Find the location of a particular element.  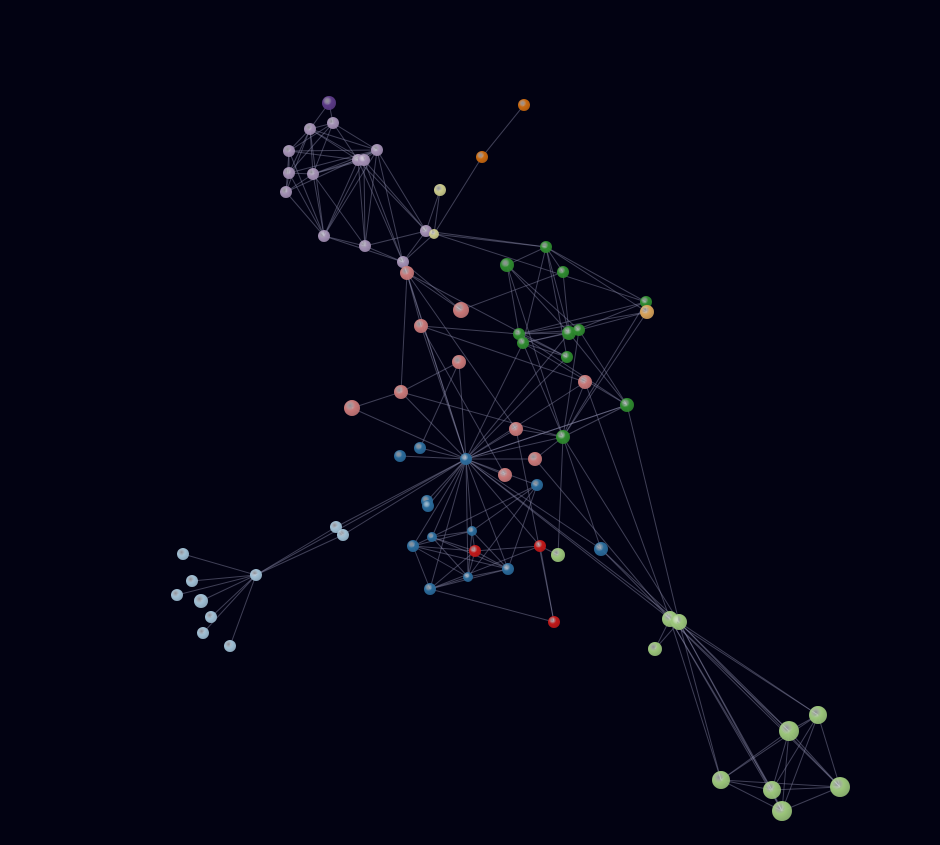

graph-node-orange is located at coordinates (482, 157).